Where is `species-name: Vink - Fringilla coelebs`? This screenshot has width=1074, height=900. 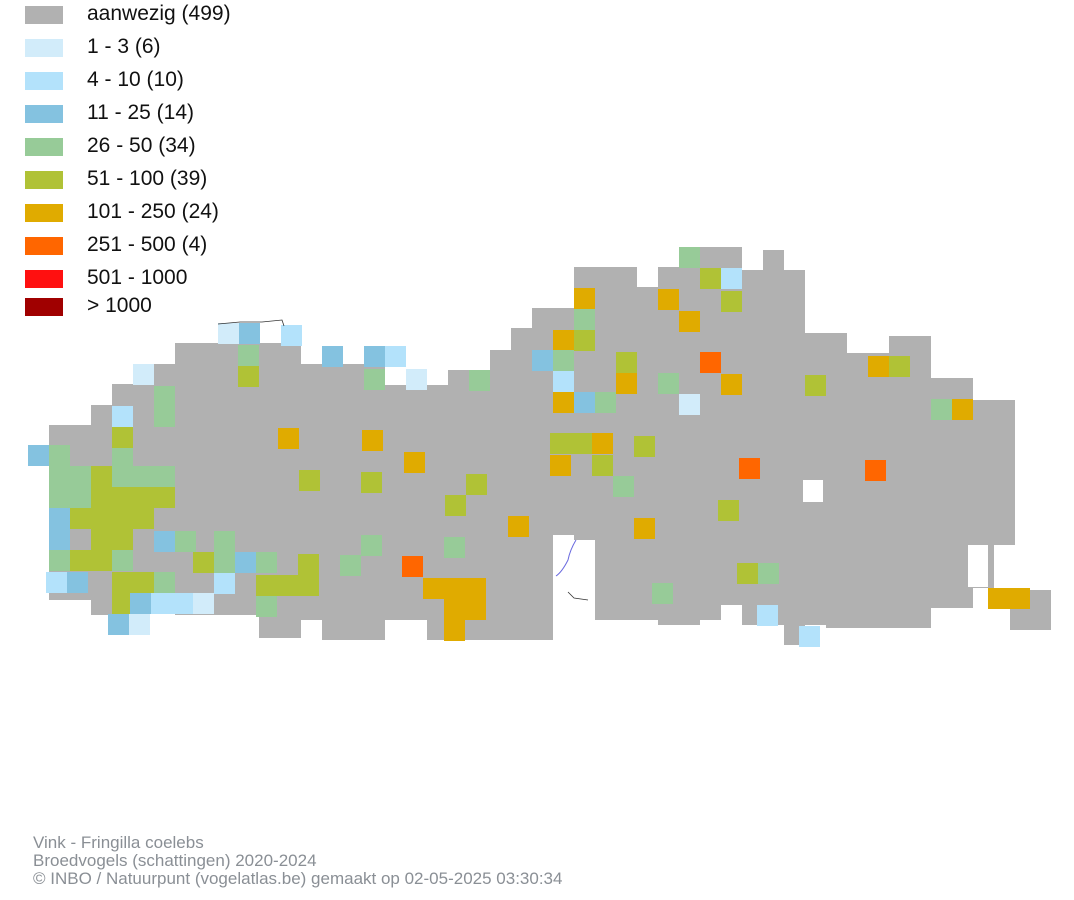 species-name: Vink - Fringilla coelebs is located at coordinates (118, 842).